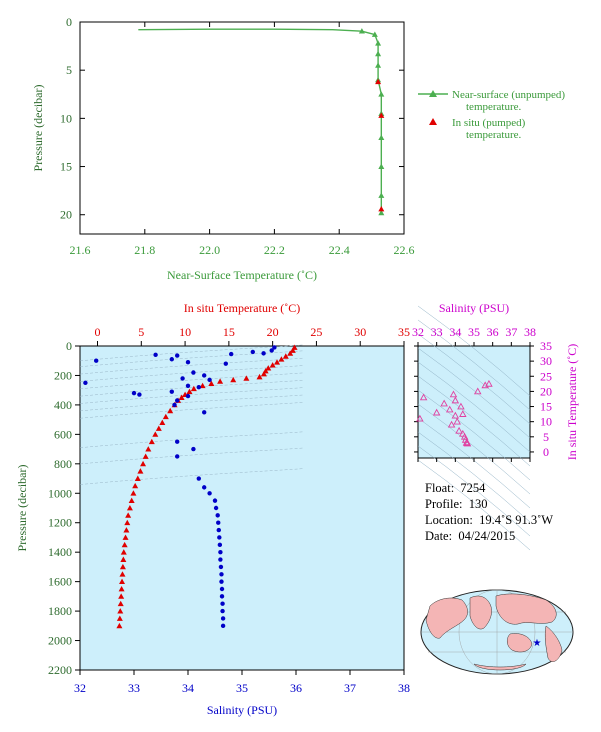 The width and height of the screenshot is (601, 732). What do you see at coordinates (404, 332) in the screenshot?
I see `temperature-tick-label: 35` at bounding box center [404, 332].